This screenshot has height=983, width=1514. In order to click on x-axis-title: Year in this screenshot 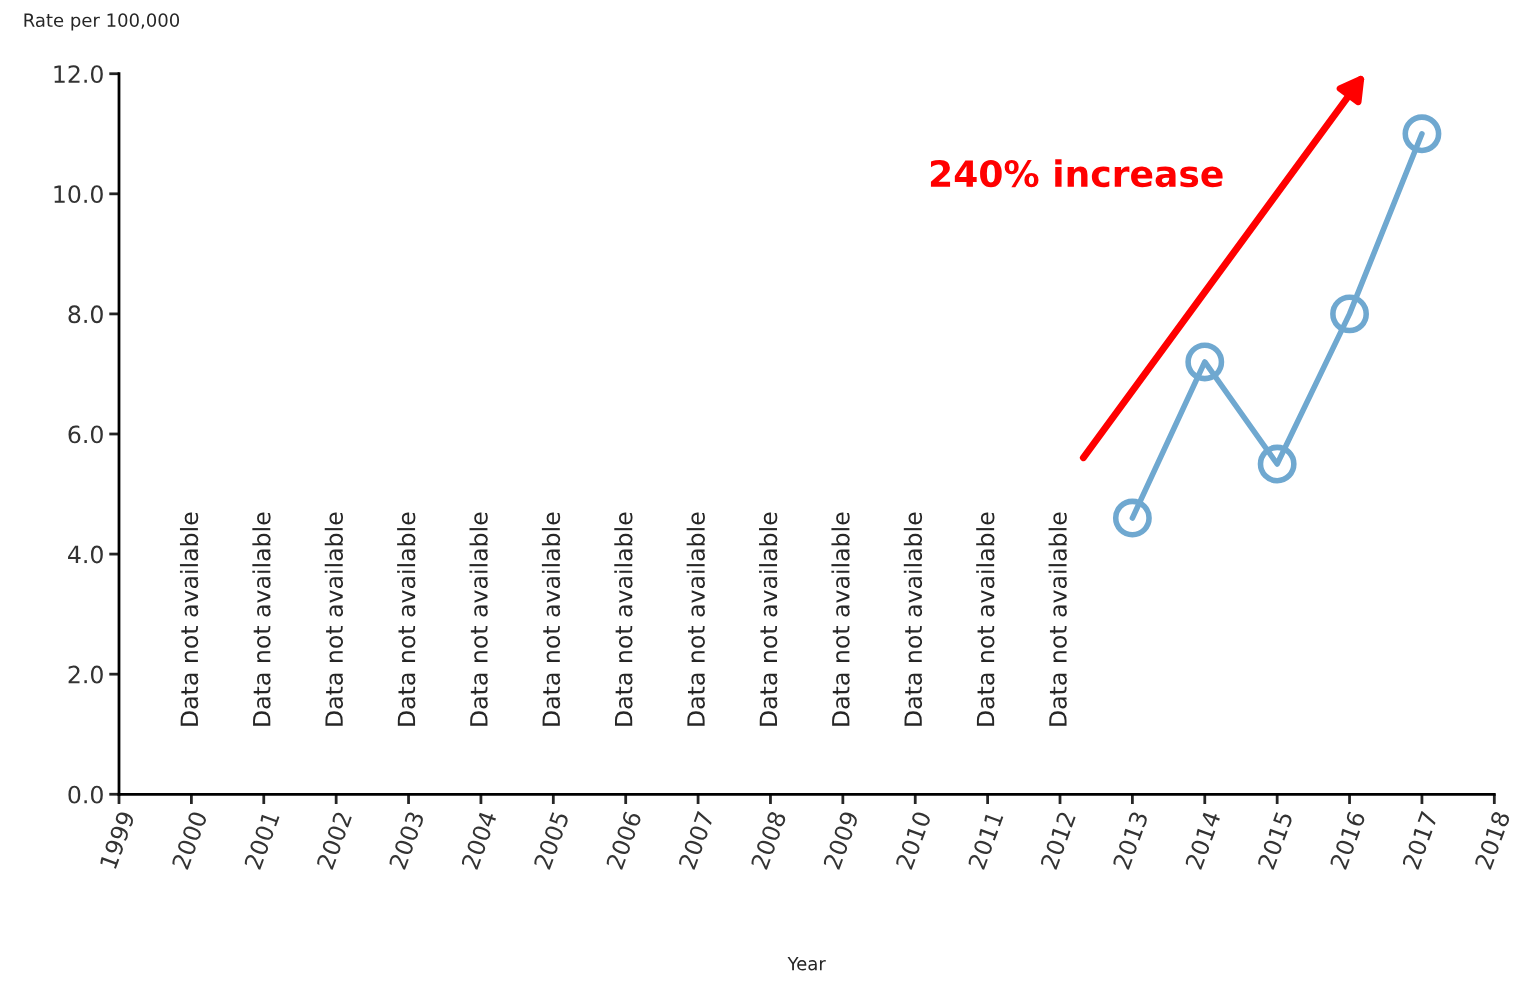, I will do `click(806, 964)`.